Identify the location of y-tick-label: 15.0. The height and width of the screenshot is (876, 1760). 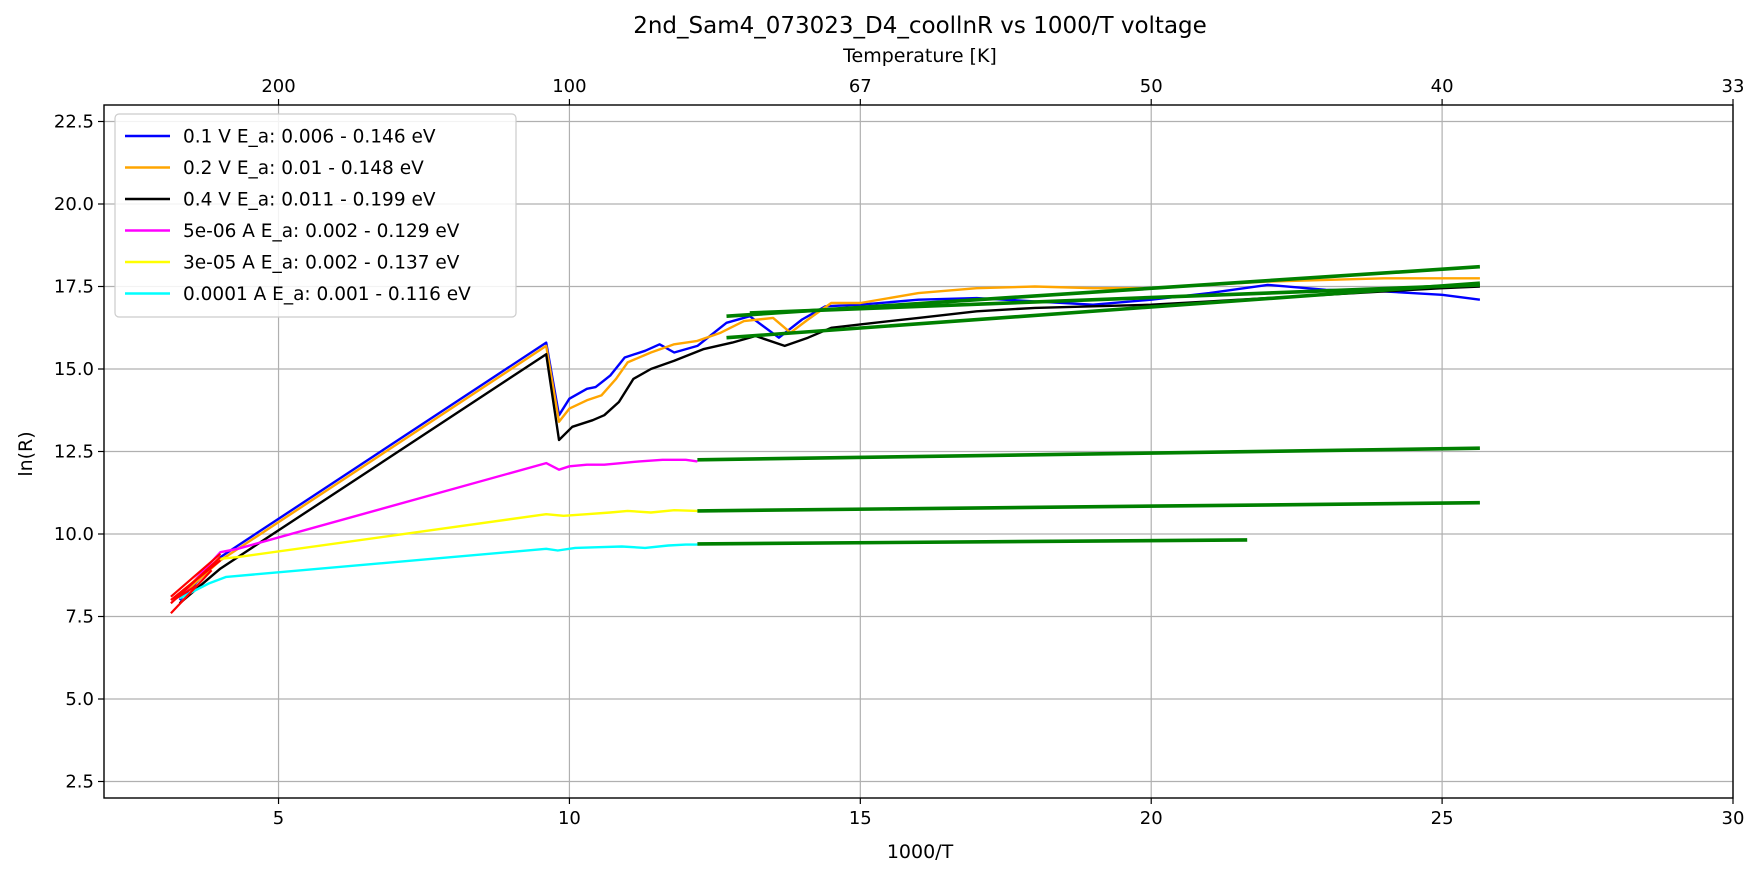
(74, 369).